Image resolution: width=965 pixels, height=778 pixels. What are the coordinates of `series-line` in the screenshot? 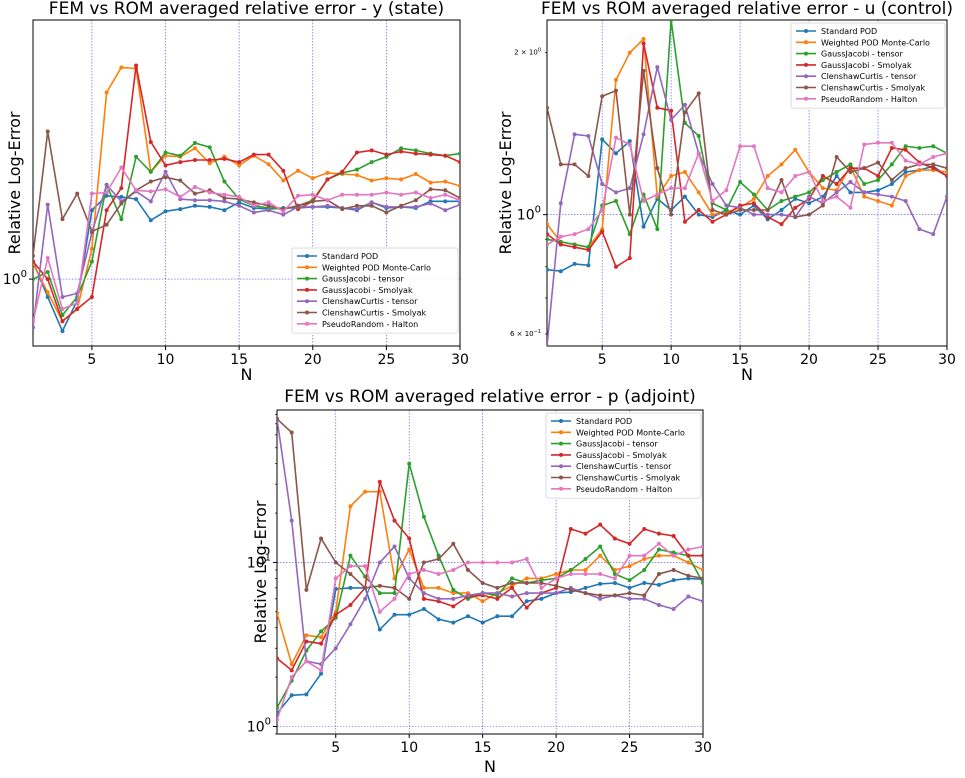 It's located at (246, 243).